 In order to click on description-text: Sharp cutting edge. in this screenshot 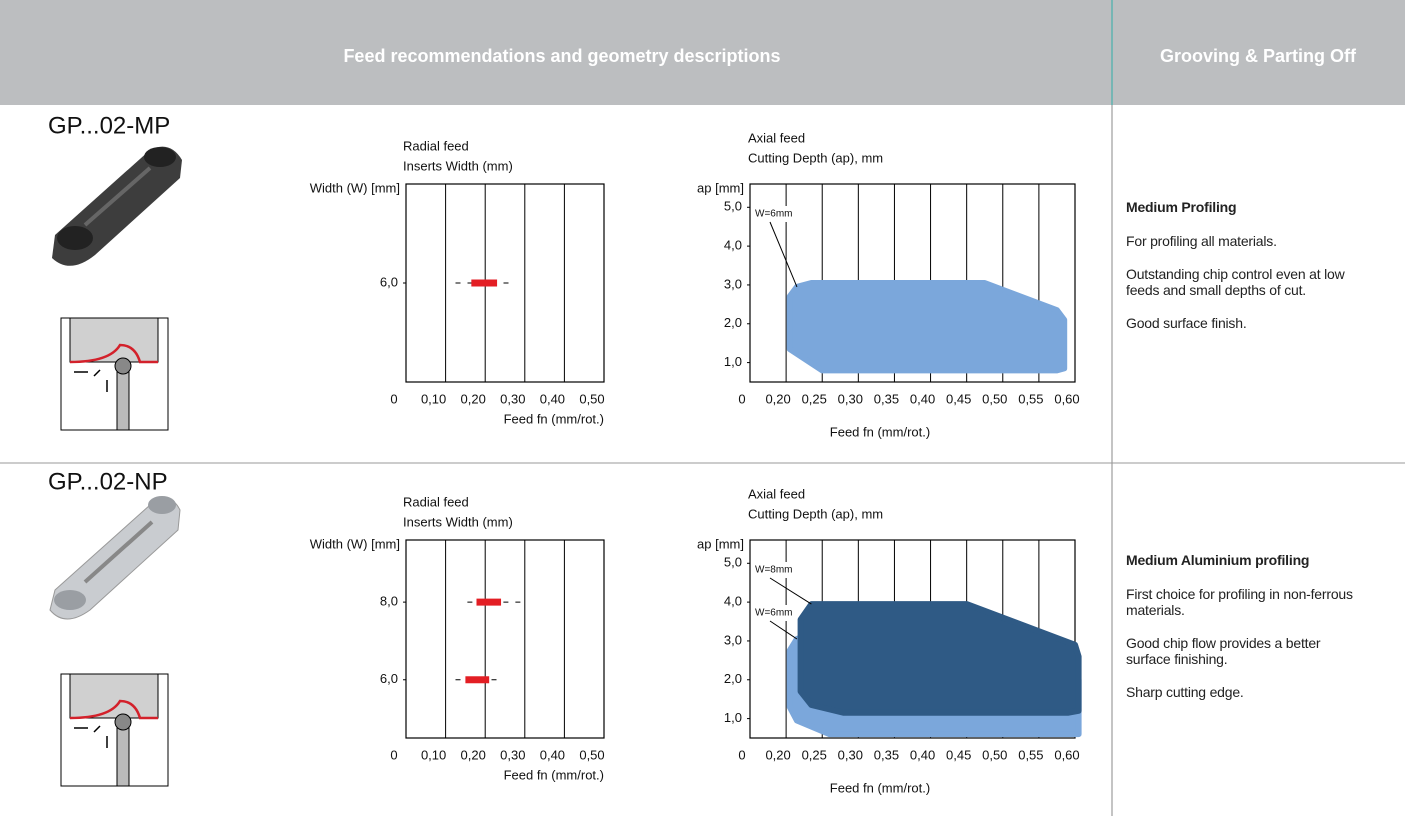, I will do `click(1185, 692)`.